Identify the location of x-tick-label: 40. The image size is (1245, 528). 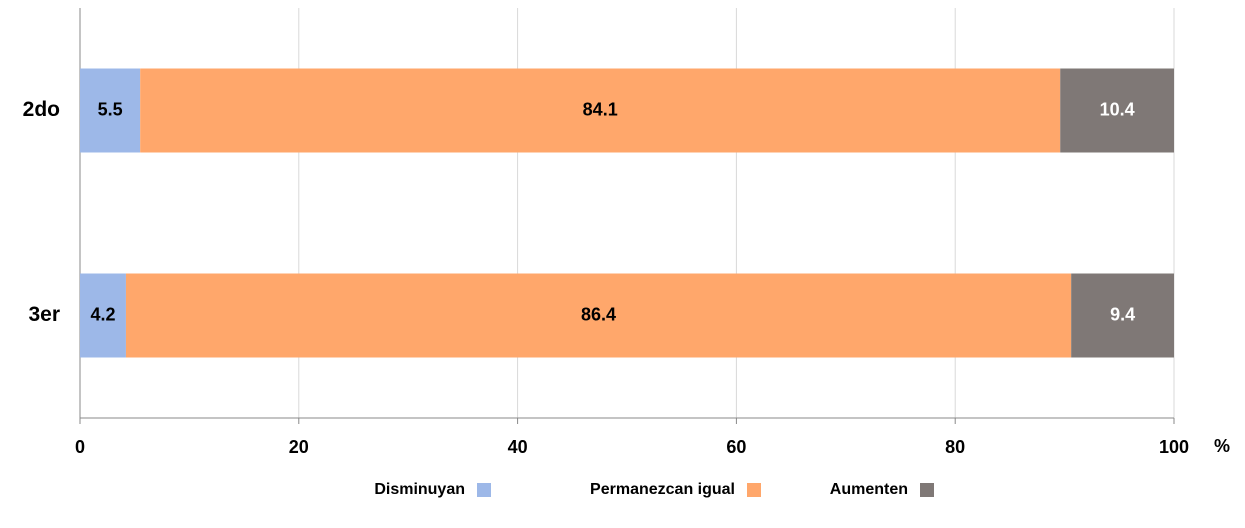
(518, 447).